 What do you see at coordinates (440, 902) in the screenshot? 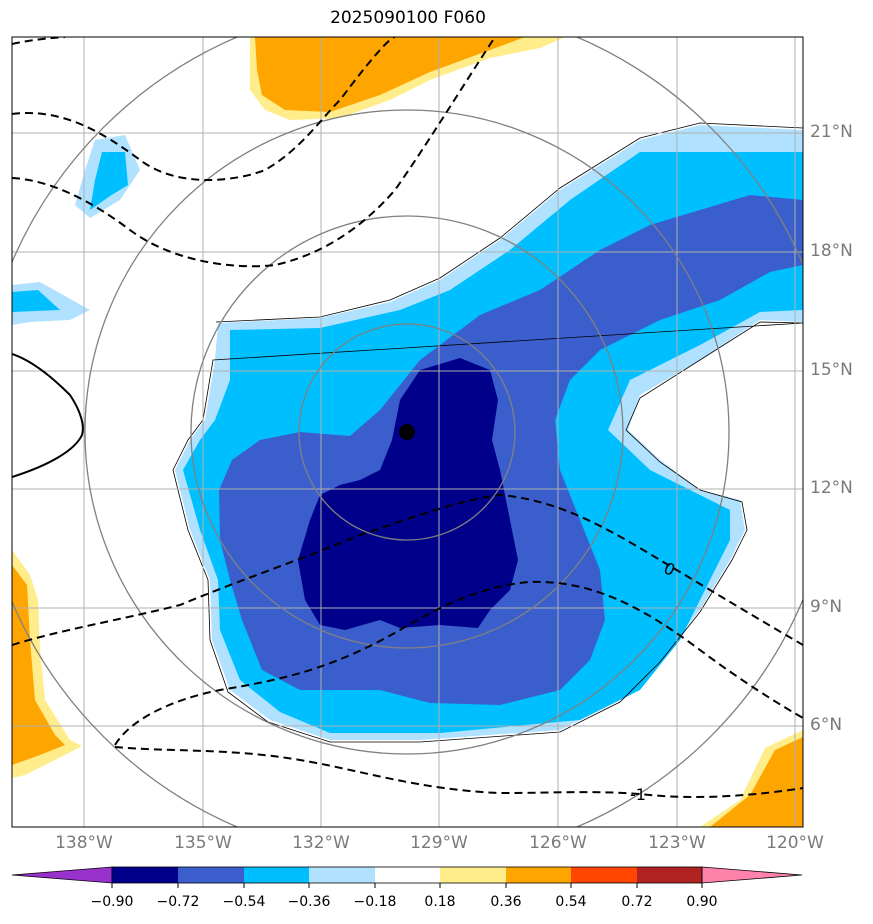
I see `colorbar-tick-6: 0.18` at bounding box center [440, 902].